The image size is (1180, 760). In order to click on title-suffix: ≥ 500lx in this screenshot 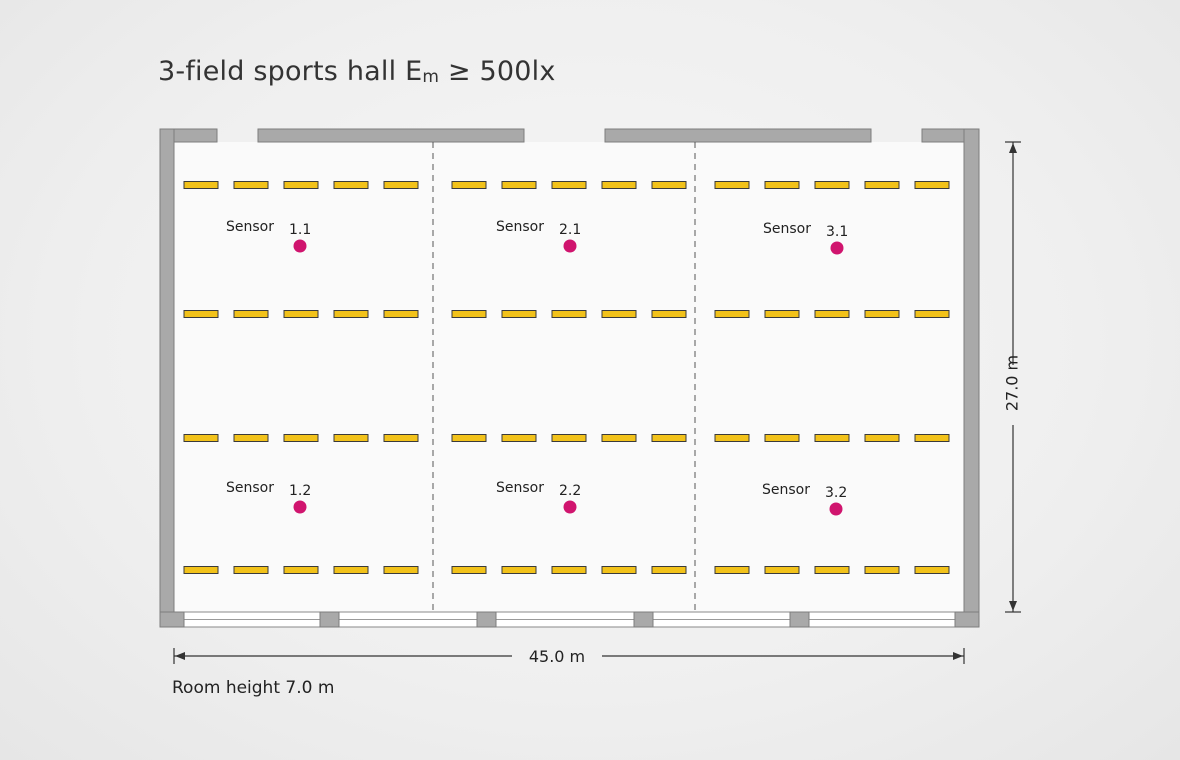, I will do `click(497, 71)`.